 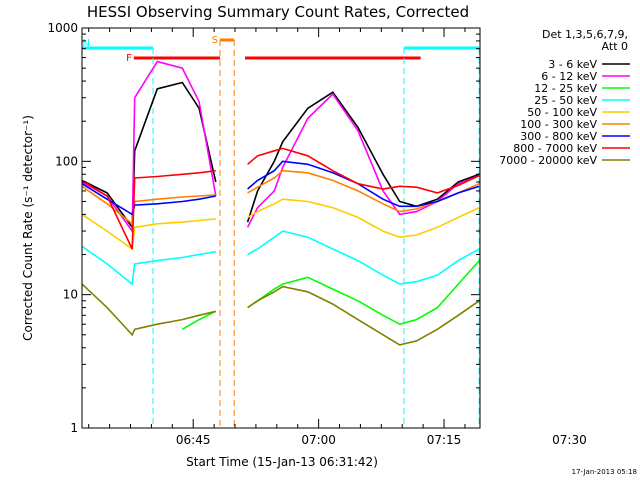 What do you see at coordinates (282, 462) in the screenshot?
I see `x-axis-label: Start Time (15-Jan-13 06:31:42)` at bounding box center [282, 462].